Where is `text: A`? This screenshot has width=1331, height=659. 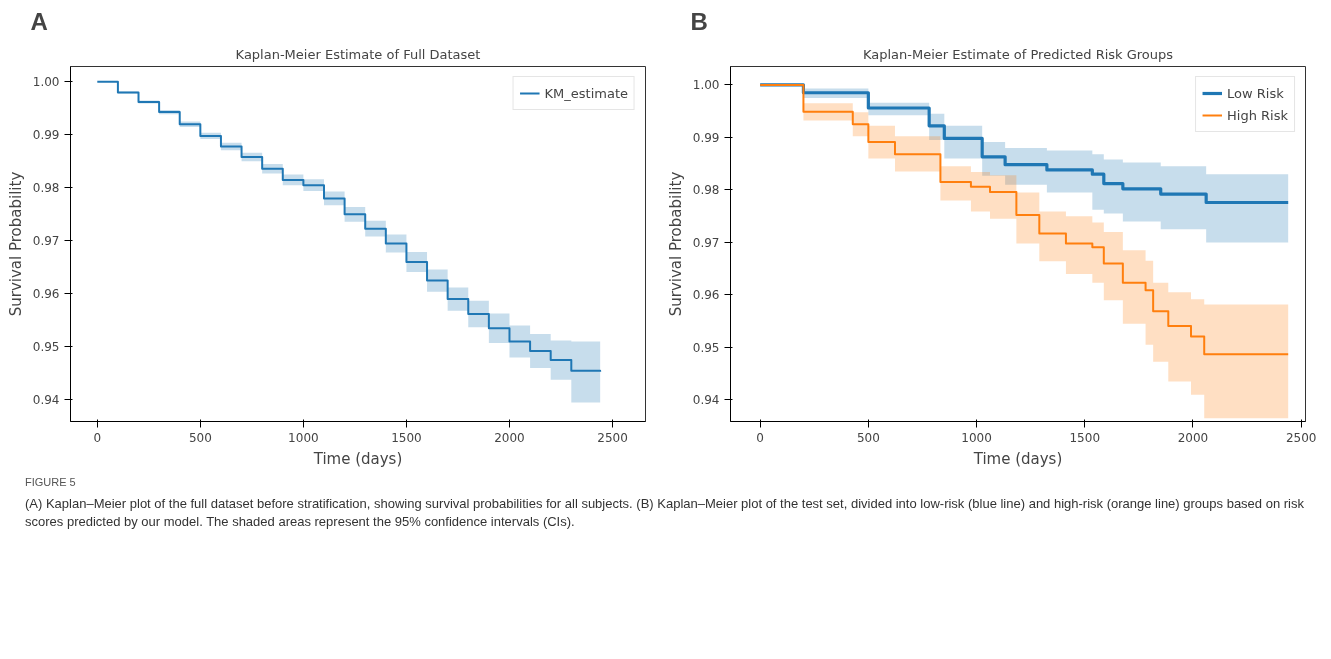 text: A is located at coordinates (39, 21).